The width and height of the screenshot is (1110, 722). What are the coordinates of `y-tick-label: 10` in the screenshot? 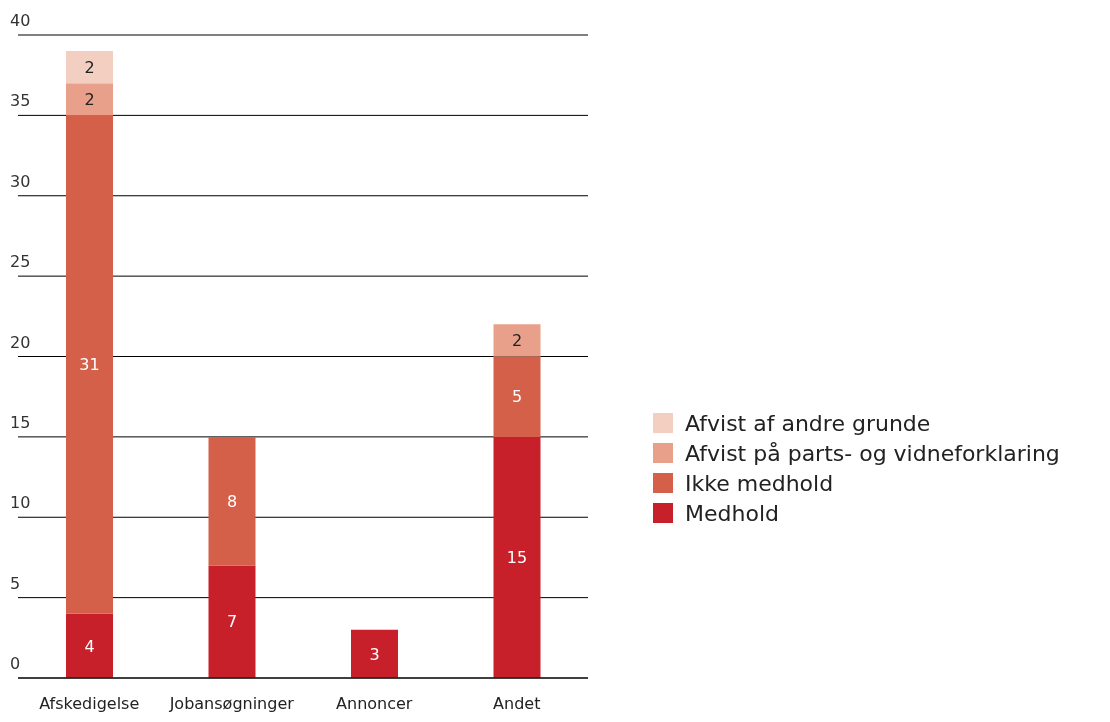 It's located at (20, 503).